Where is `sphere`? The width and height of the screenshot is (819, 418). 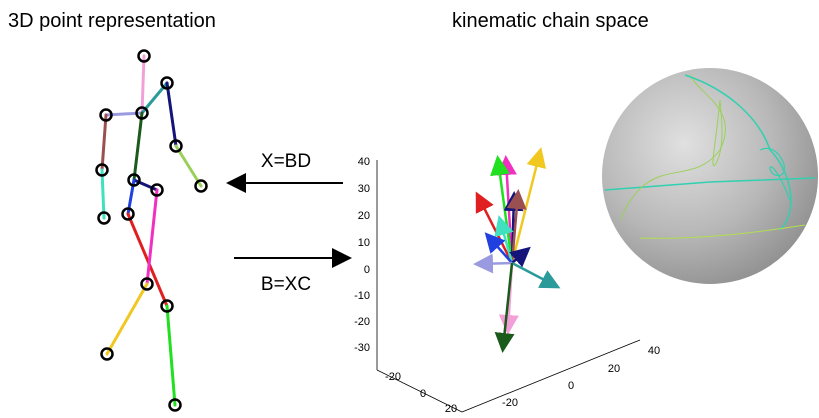 sphere is located at coordinates (710, 176).